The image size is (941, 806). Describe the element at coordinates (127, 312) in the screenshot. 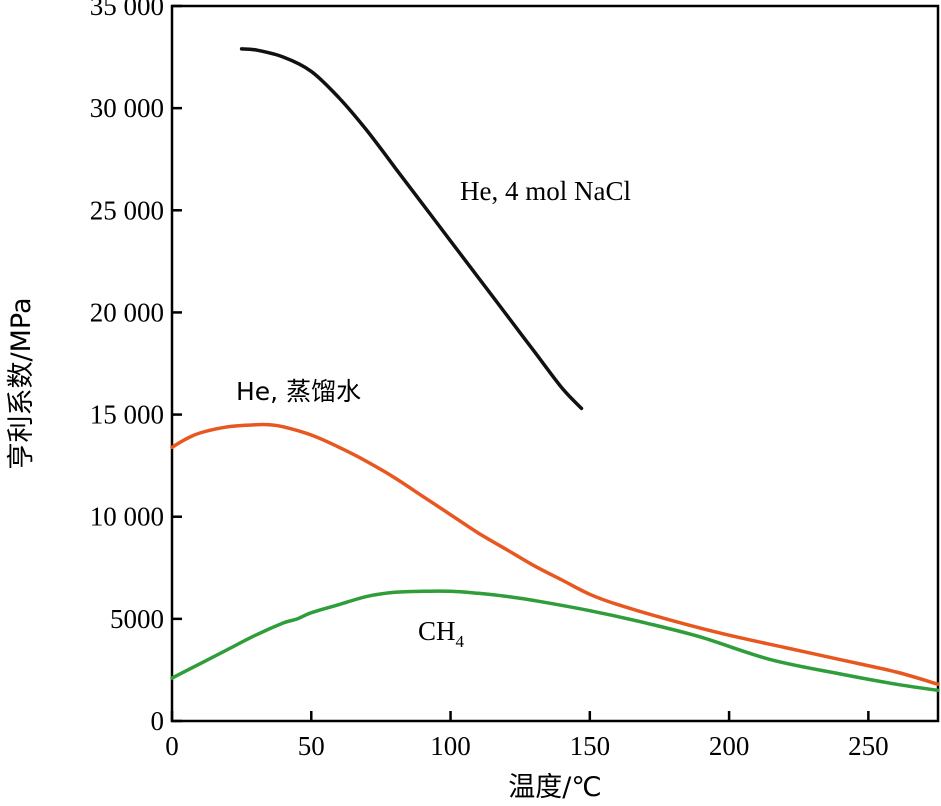

I see `y-tick-label: 20 000` at that location.